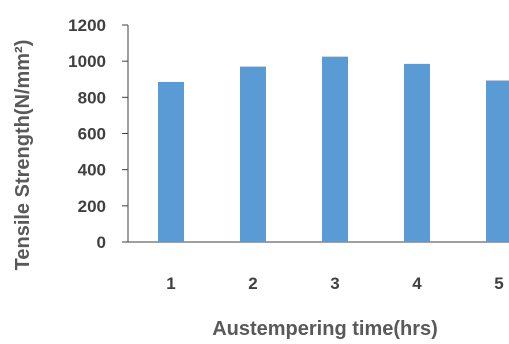  Describe the element at coordinates (252, 283) in the screenshot. I see `x-tick-label: 2` at that location.